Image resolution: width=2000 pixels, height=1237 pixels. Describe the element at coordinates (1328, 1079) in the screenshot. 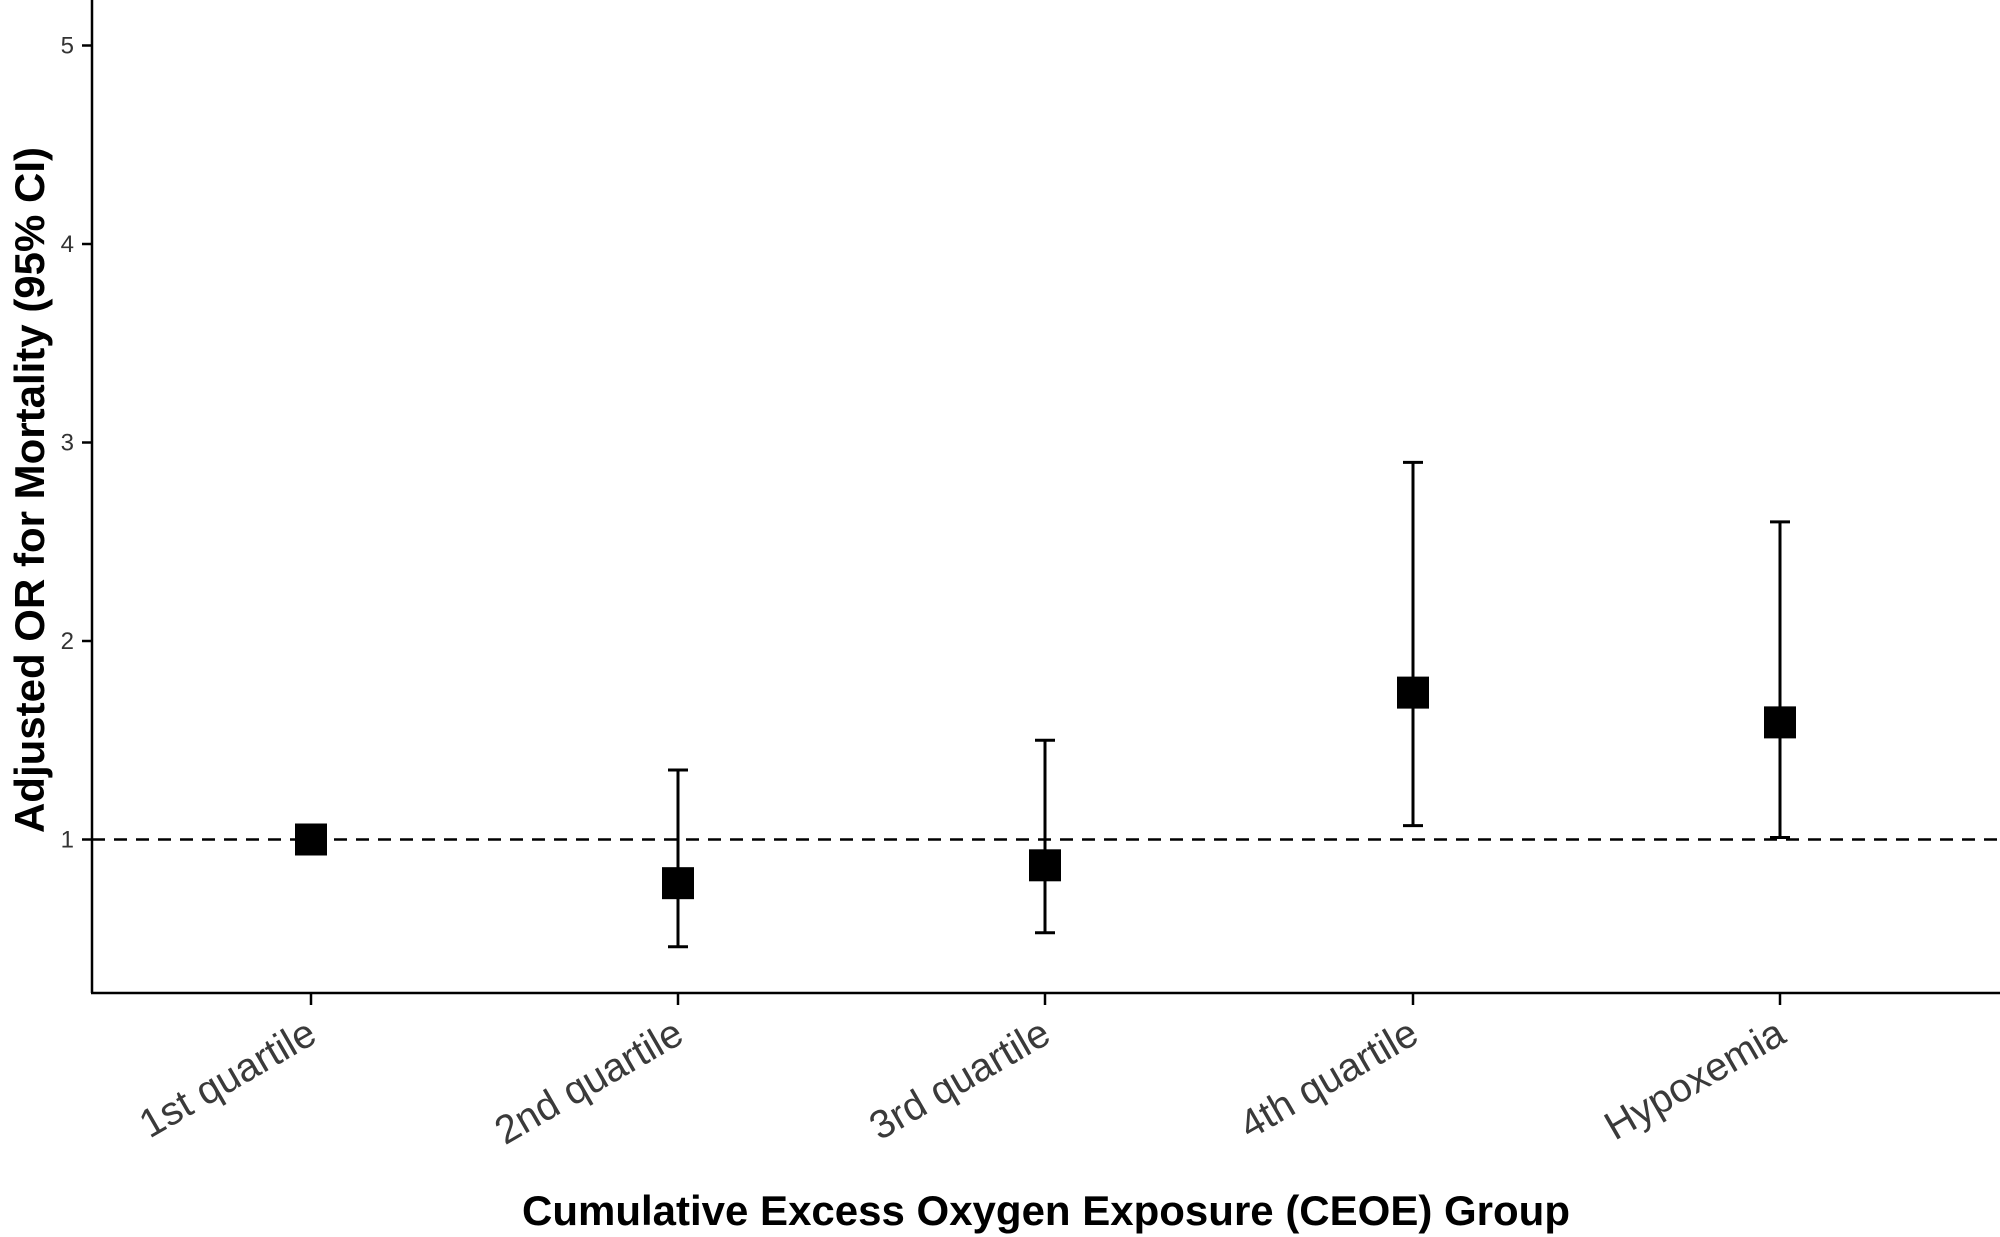

I see `x-tick-label: 4th quartile` at that location.